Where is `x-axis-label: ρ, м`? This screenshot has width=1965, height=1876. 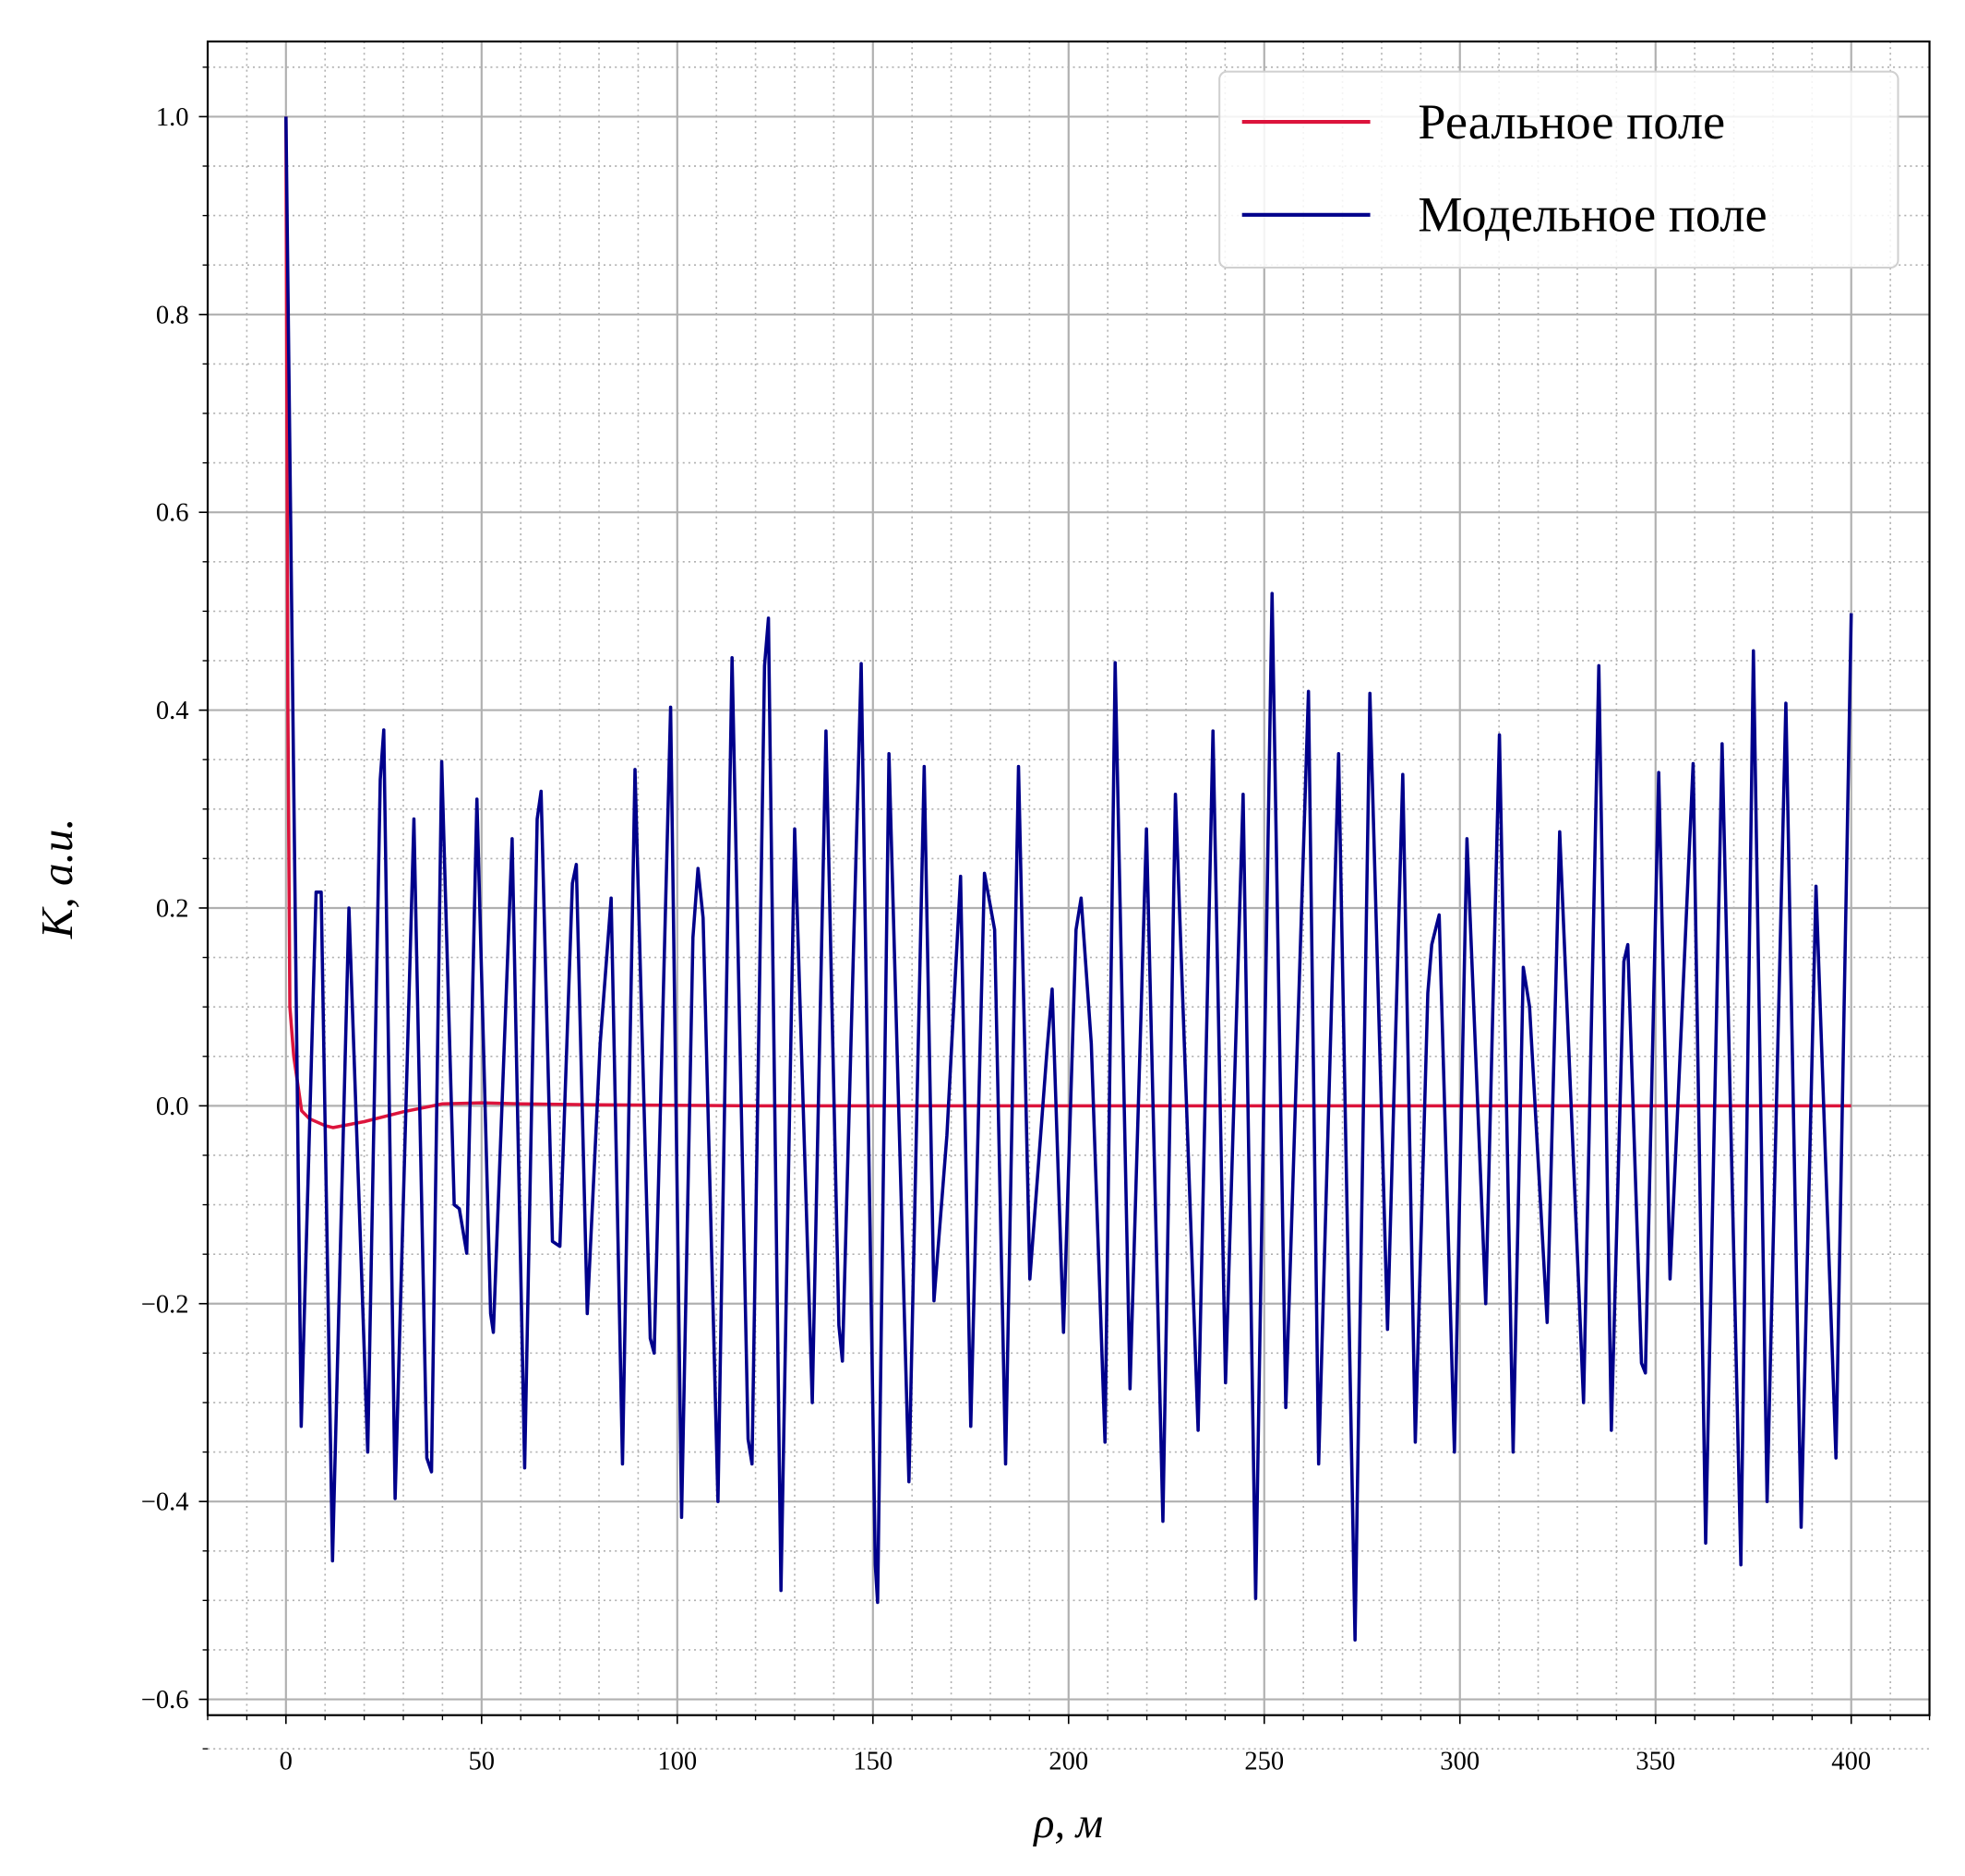
x-axis-label: ρ, м is located at coordinates (1068, 1823).